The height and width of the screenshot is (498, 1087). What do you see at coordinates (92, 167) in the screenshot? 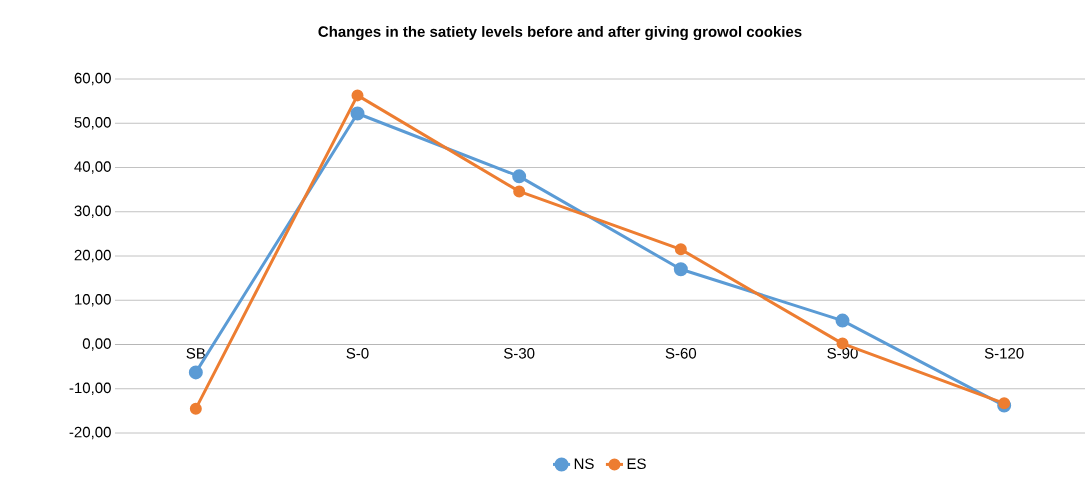
I see `y-tick-label: 40,00` at bounding box center [92, 167].